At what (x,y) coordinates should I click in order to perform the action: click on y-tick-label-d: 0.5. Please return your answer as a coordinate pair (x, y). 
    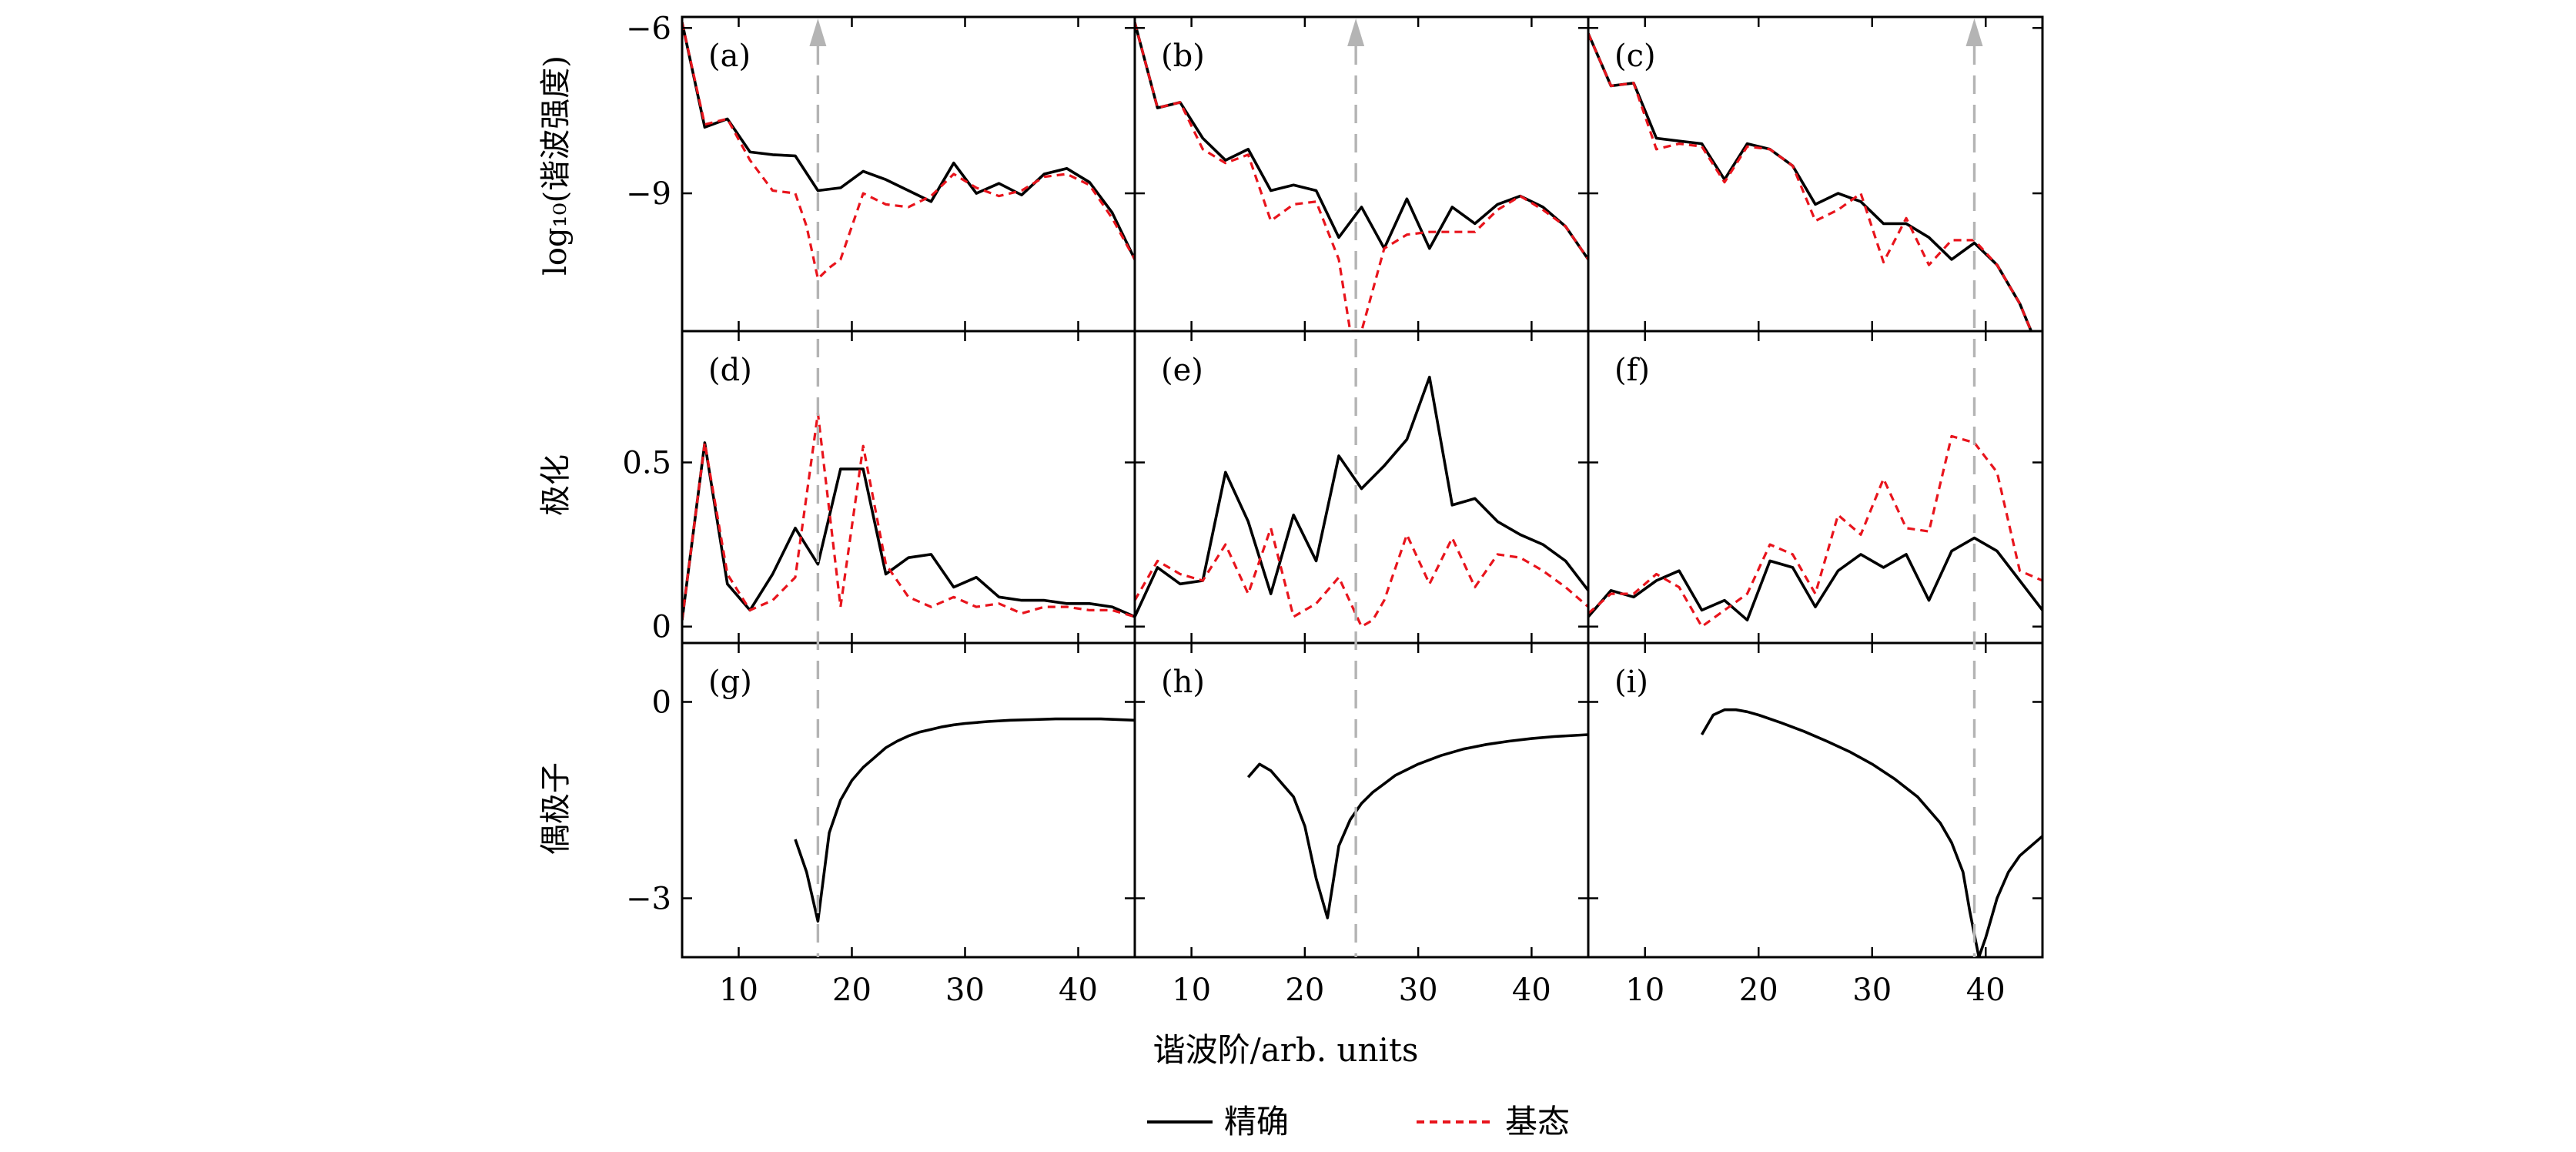
    Looking at the image, I should click on (647, 463).